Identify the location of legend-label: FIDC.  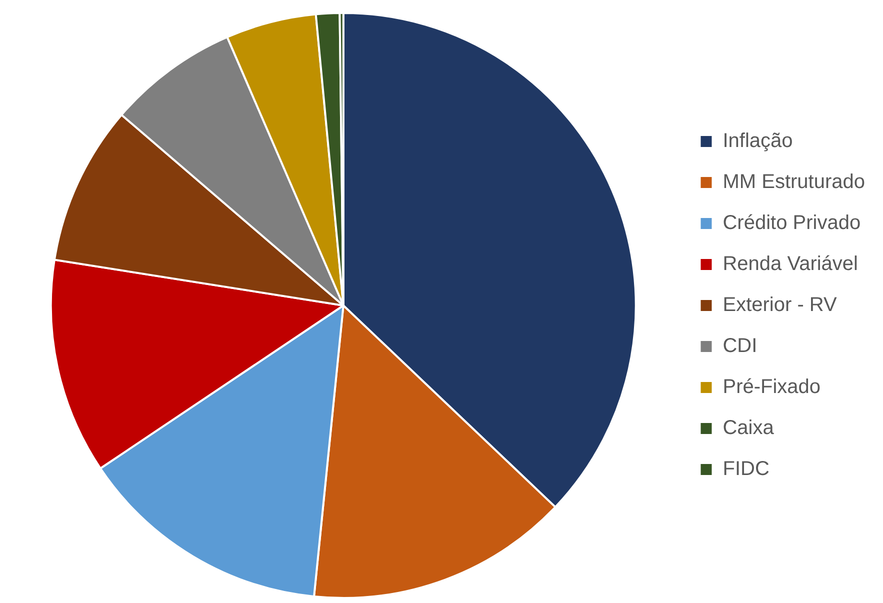
(746, 469).